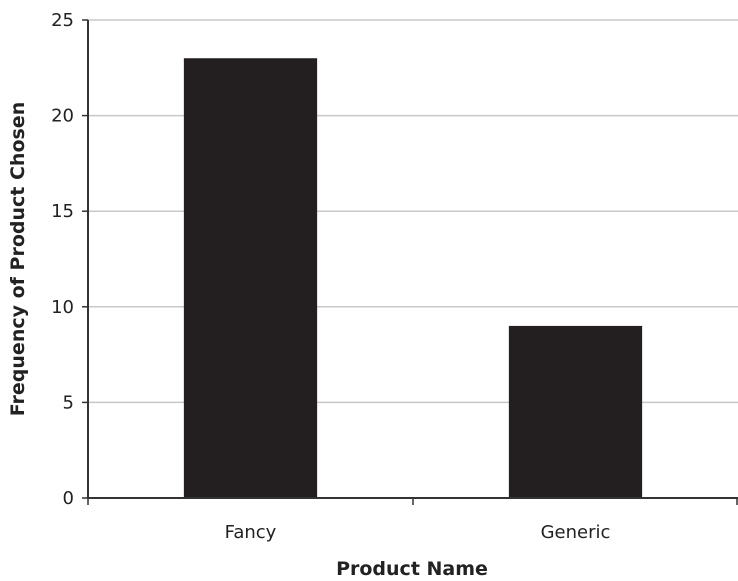 The width and height of the screenshot is (738, 581). What do you see at coordinates (250, 278) in the screenshot?
I see `bar-fancy` at bounding box center [250, 278].